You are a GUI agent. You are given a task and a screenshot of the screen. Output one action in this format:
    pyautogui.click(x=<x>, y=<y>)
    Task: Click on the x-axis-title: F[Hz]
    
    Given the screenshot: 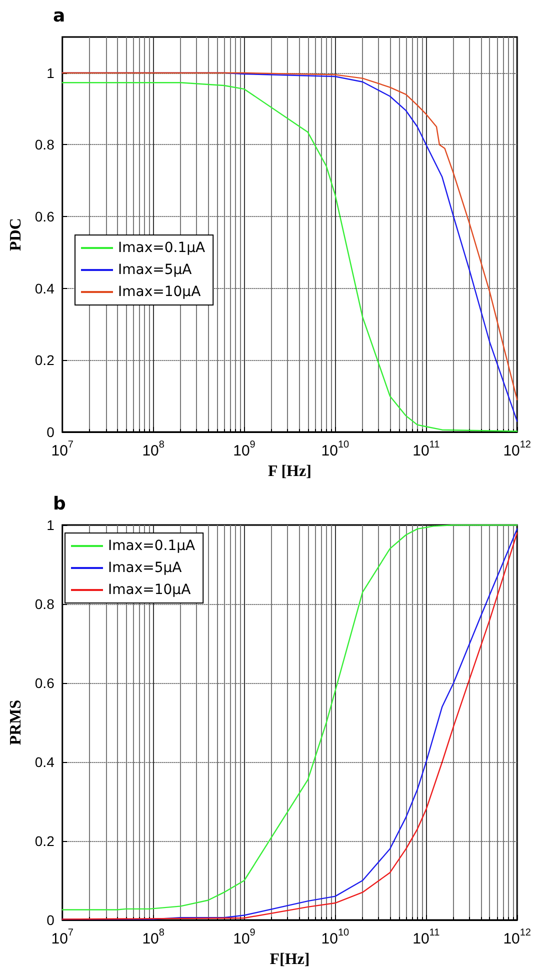 What is the action you would take?
    pyautogui.click(x=290, y=959)
    